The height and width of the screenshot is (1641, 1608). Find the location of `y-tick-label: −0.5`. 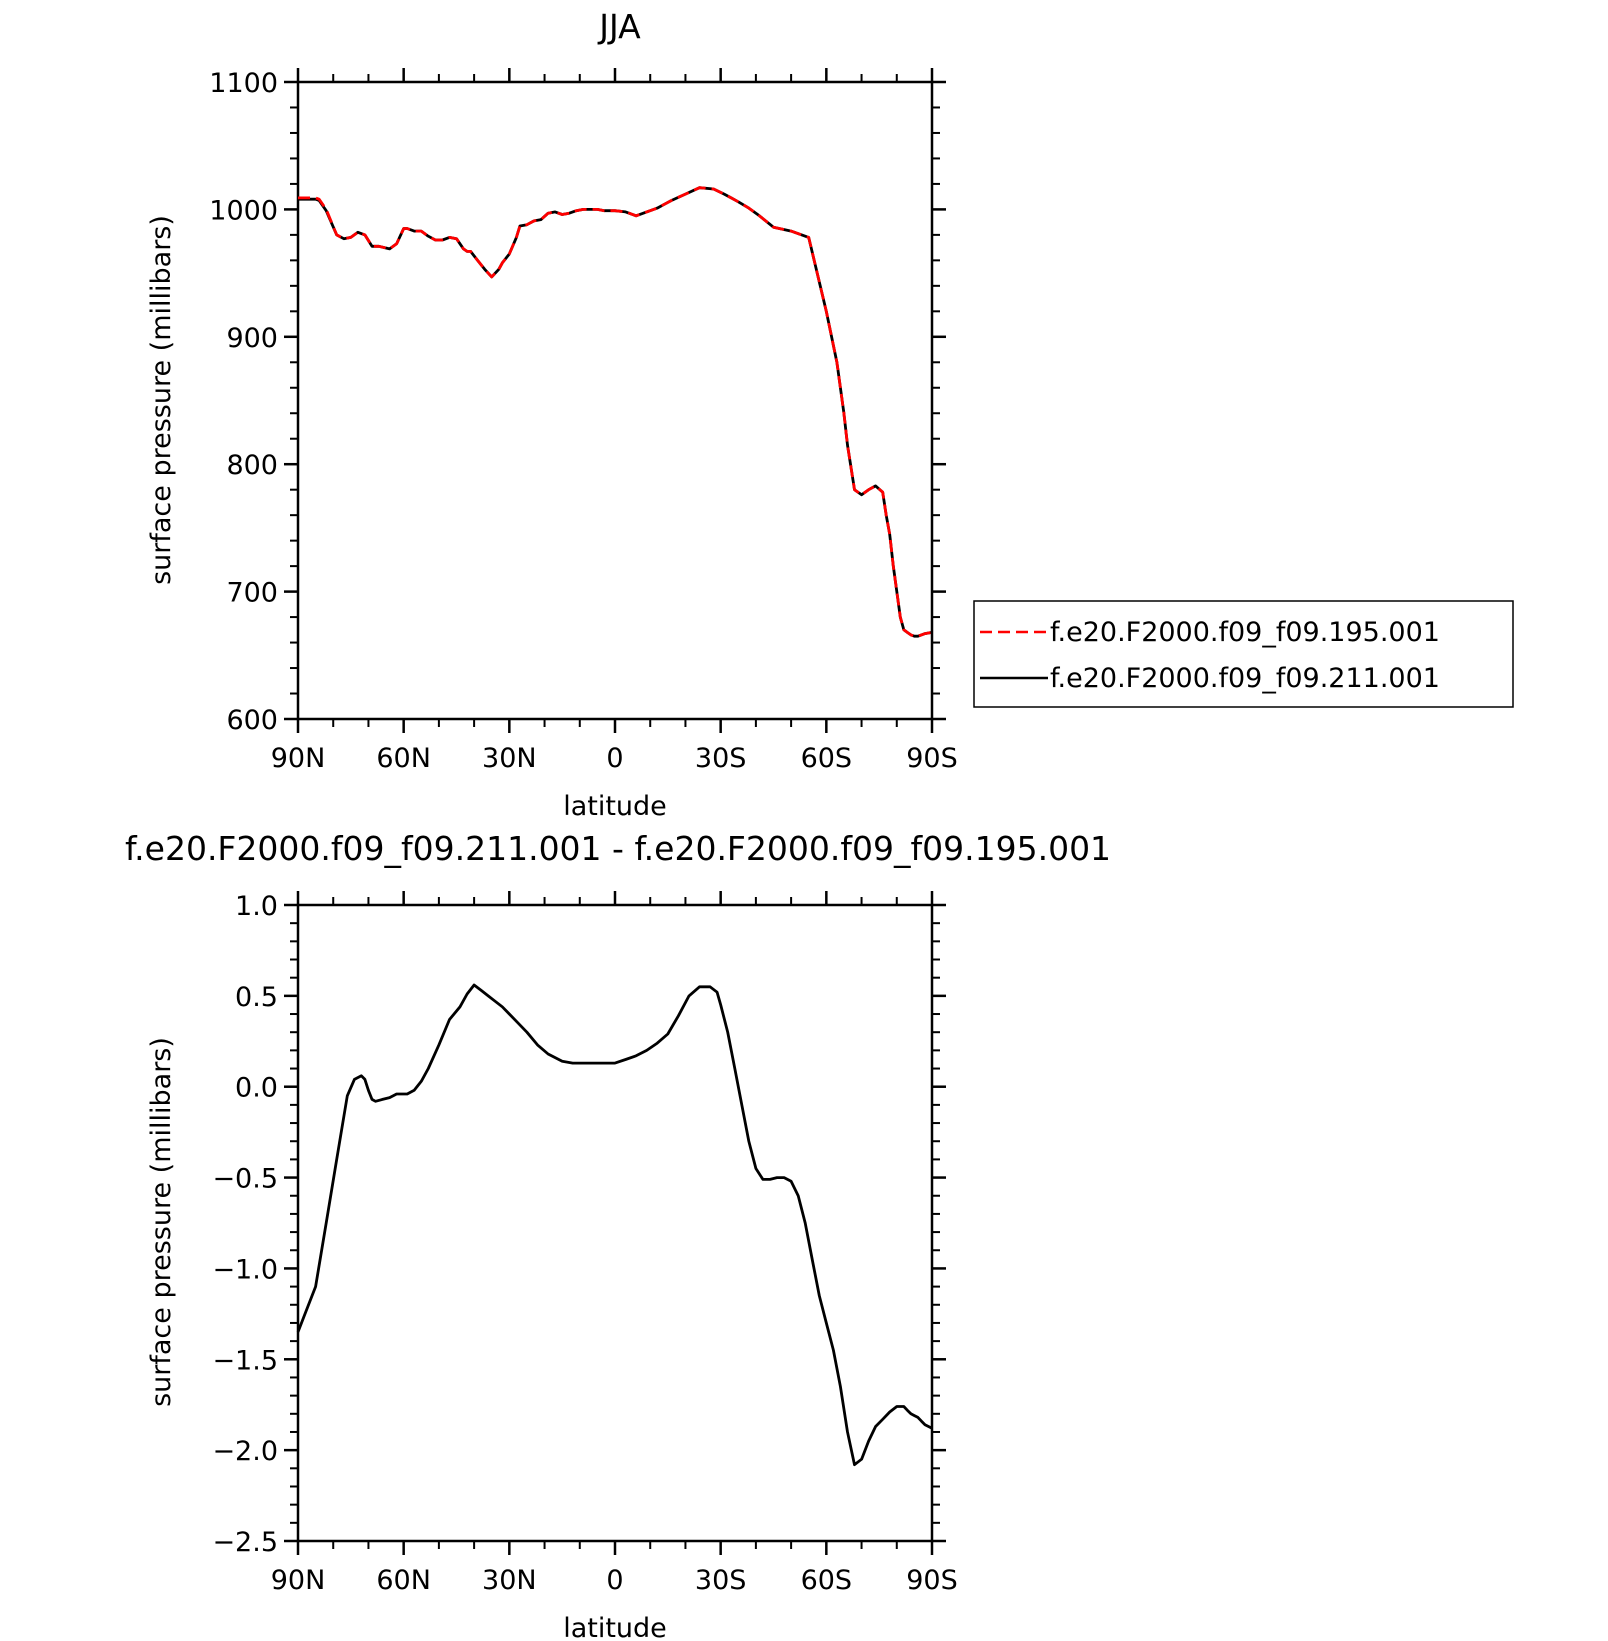

y-tick-label: −0.5 is located at coordinates (245, 1179).